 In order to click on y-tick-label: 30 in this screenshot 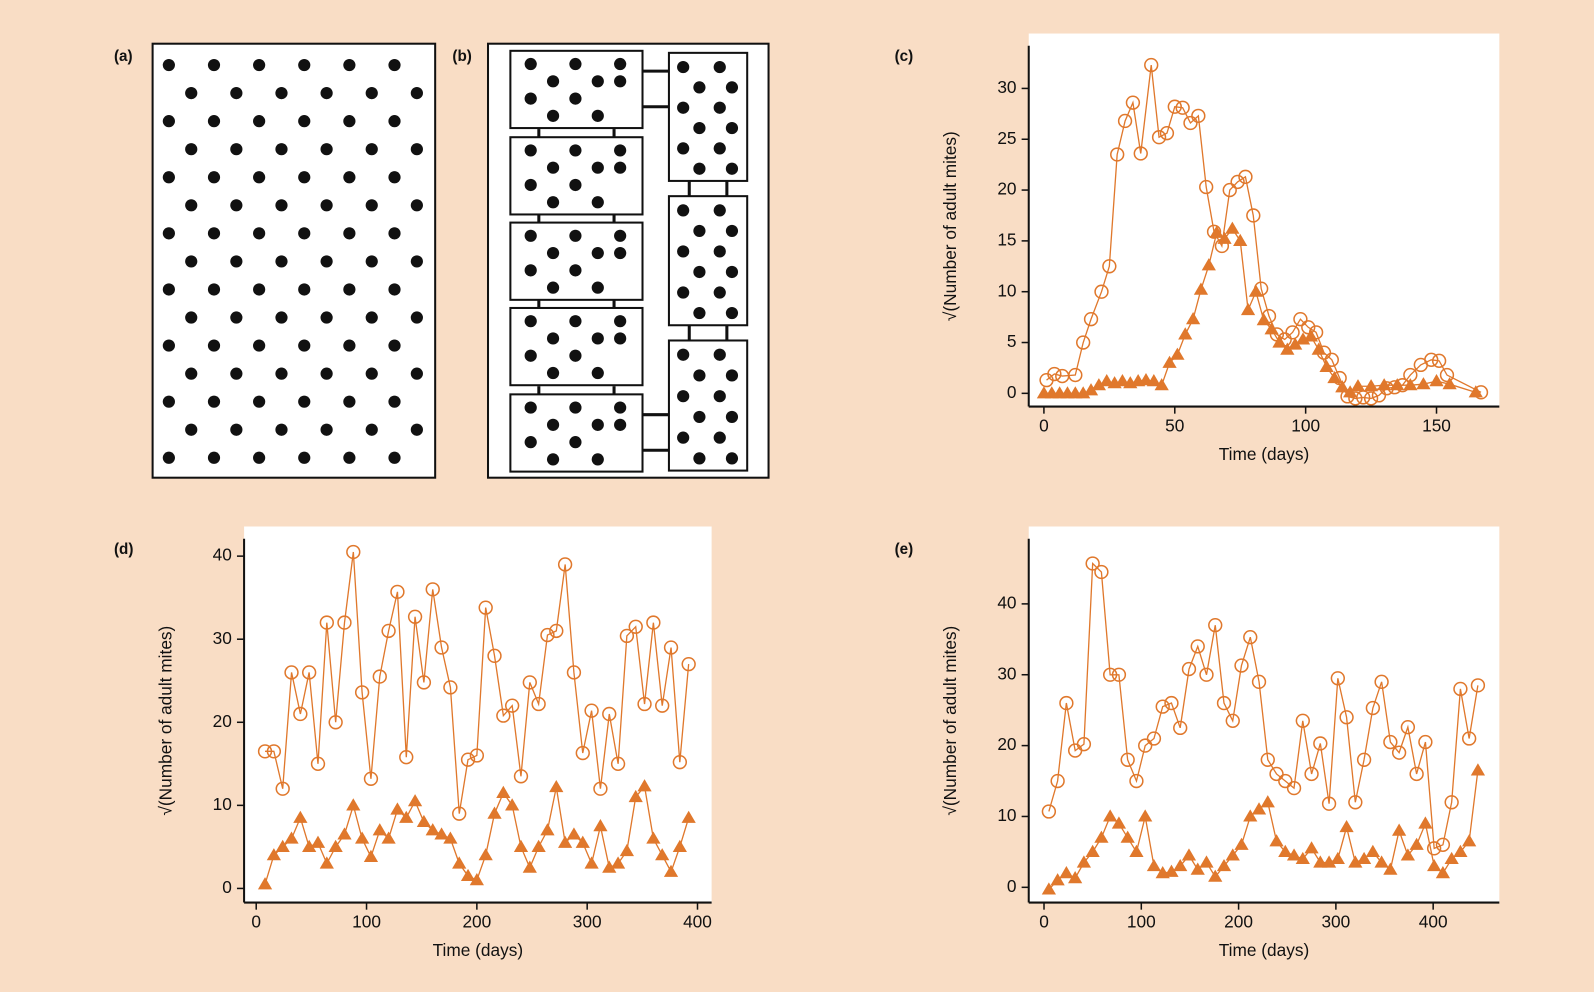, I will do `click(1006, 87)`.